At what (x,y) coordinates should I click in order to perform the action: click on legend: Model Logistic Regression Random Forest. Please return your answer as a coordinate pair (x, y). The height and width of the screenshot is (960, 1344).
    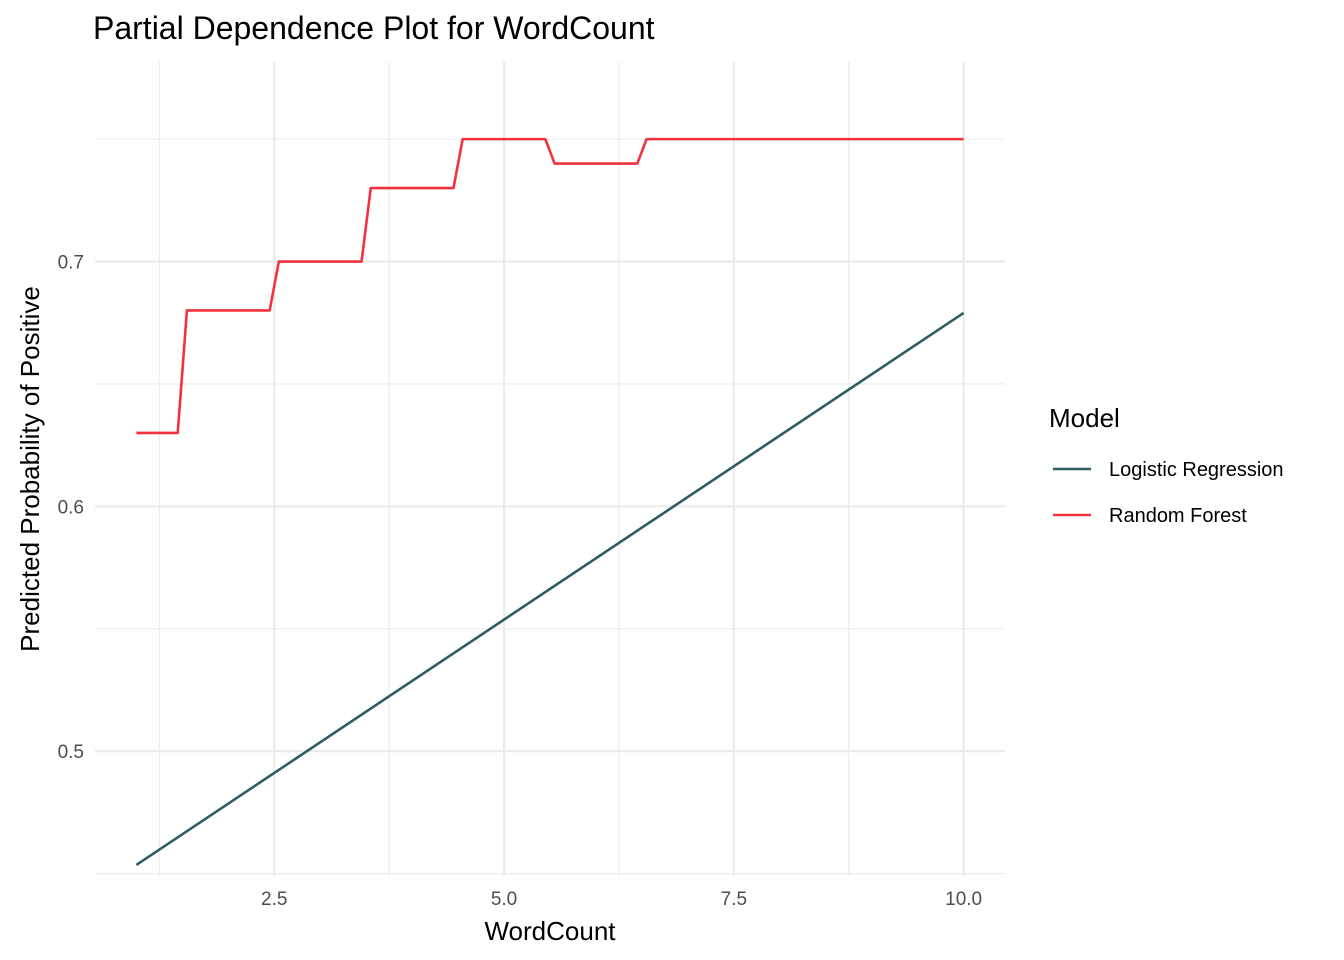
    Looking at the image, I should click on (1166, 465).